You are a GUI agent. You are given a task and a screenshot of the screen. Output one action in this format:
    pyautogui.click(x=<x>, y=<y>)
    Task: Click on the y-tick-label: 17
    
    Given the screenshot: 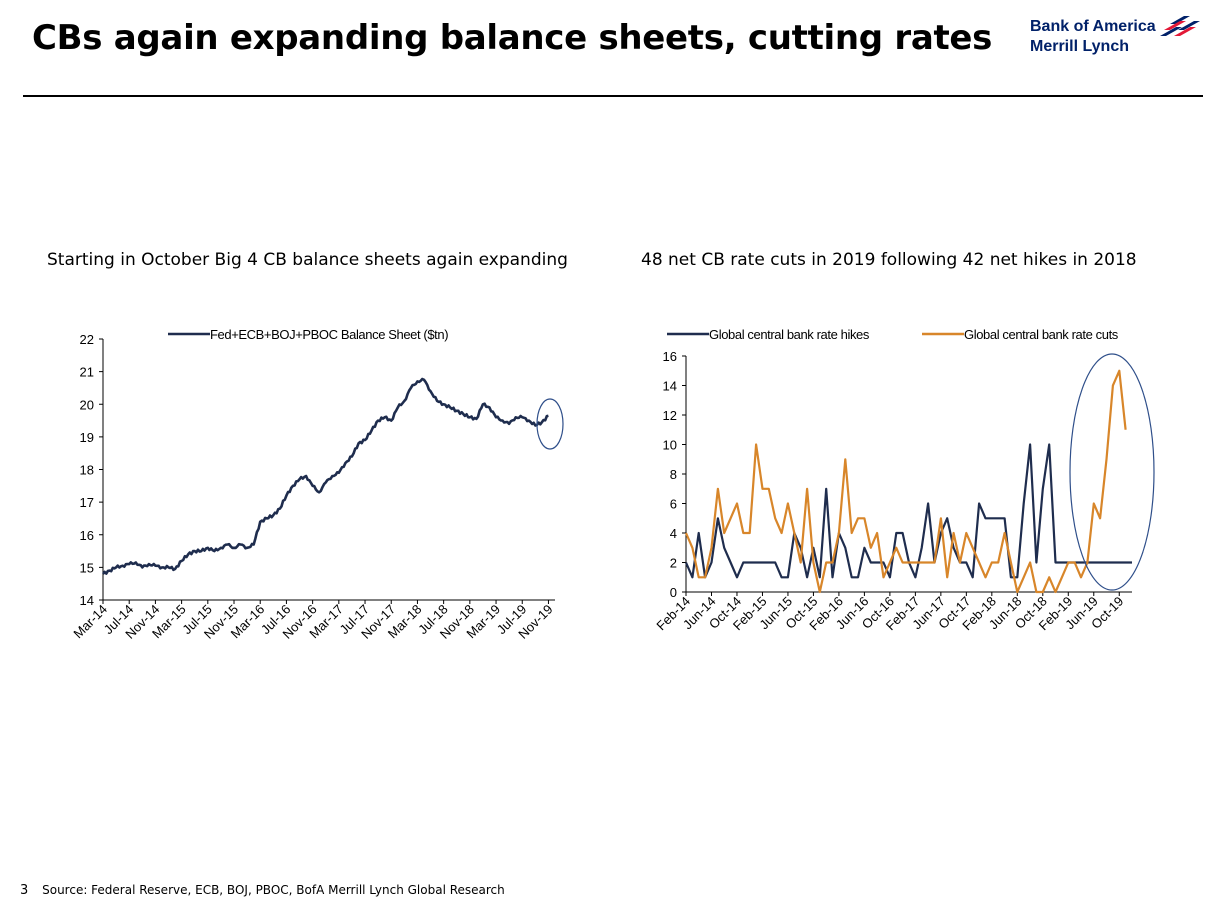 What is the action you would take?
    pyautogui.click(x=87, y=502)
    